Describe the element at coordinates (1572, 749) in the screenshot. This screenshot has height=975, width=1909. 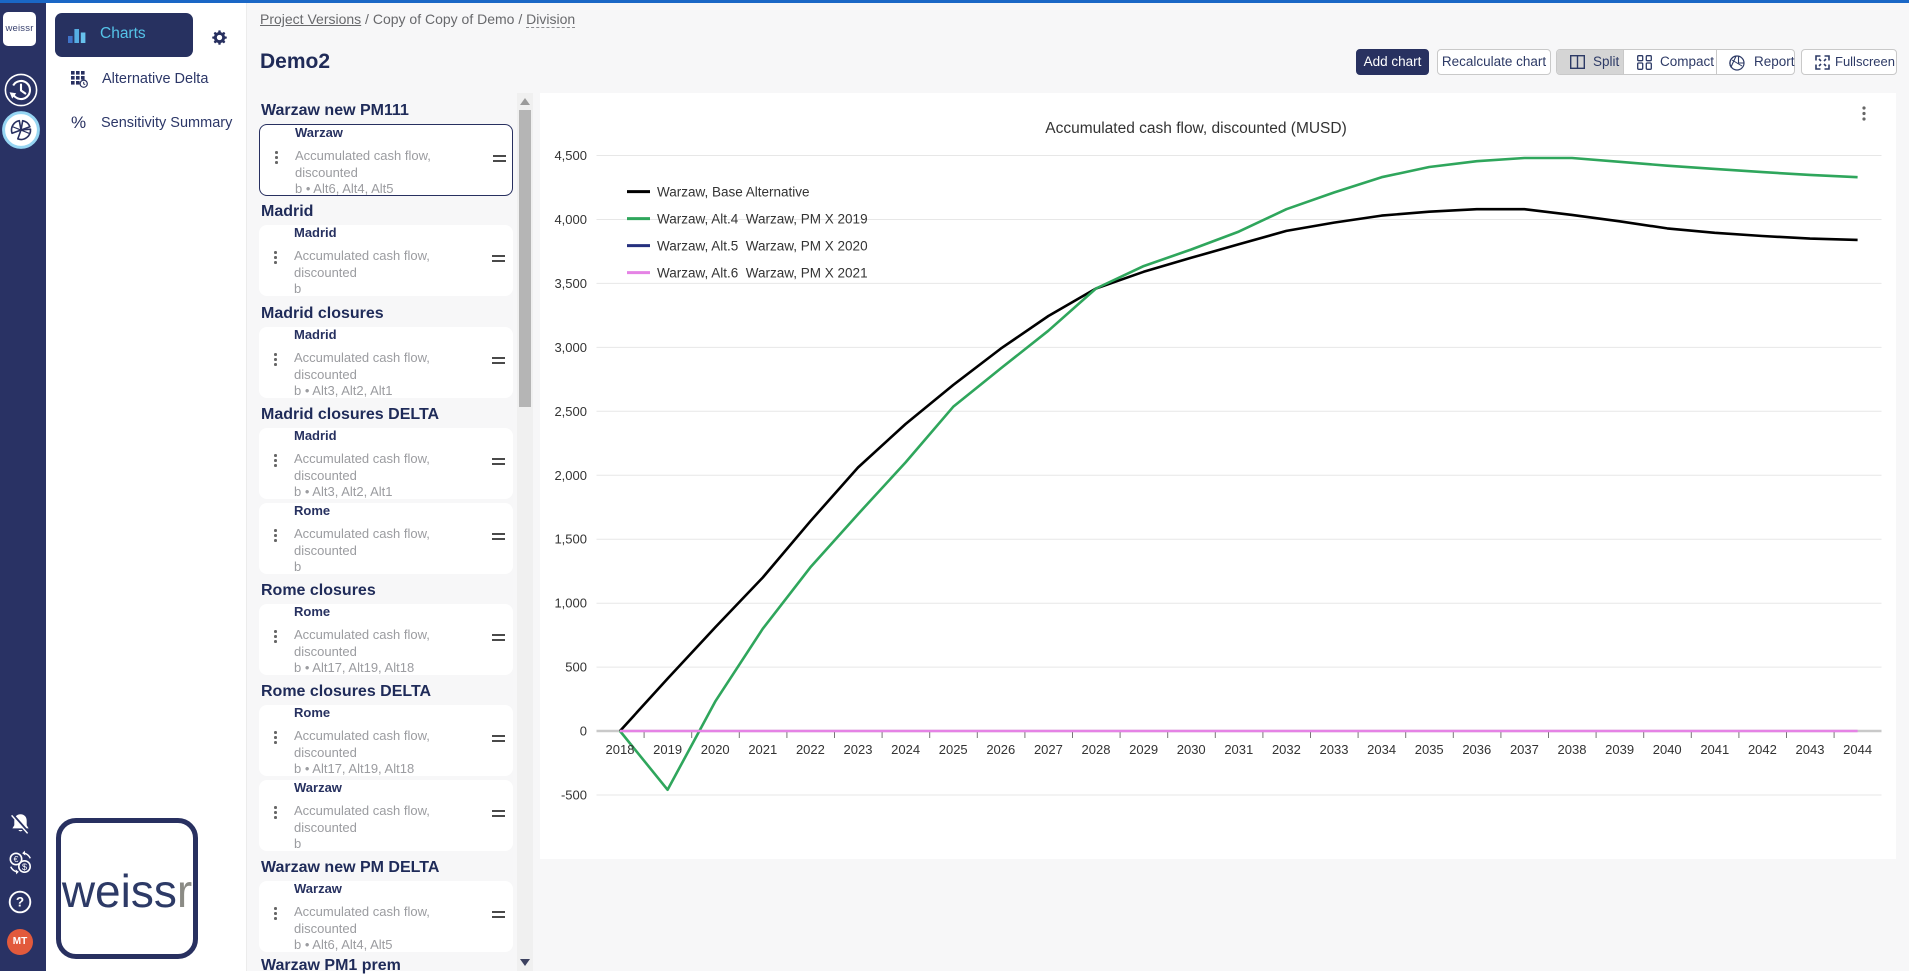
I see `svg-text: 2038` at that location.